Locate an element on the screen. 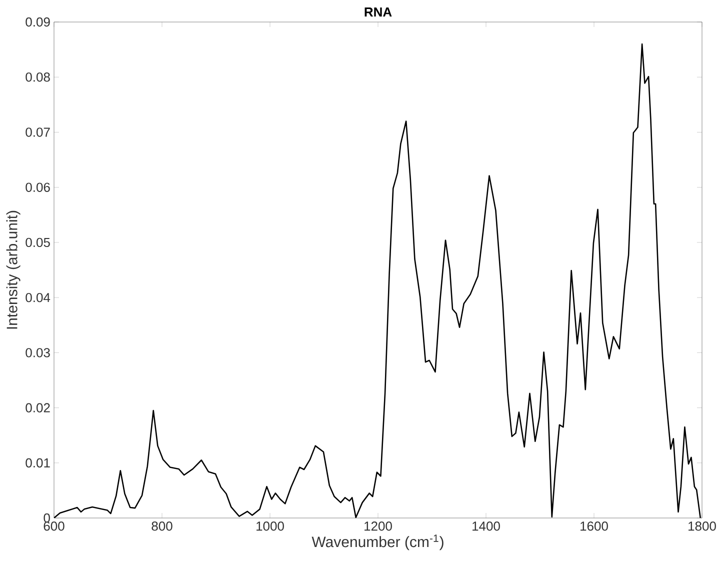 The height and width of the screenshot is (587, 719). y-tick-label: 0.07 is located at coordinates (38, 132).